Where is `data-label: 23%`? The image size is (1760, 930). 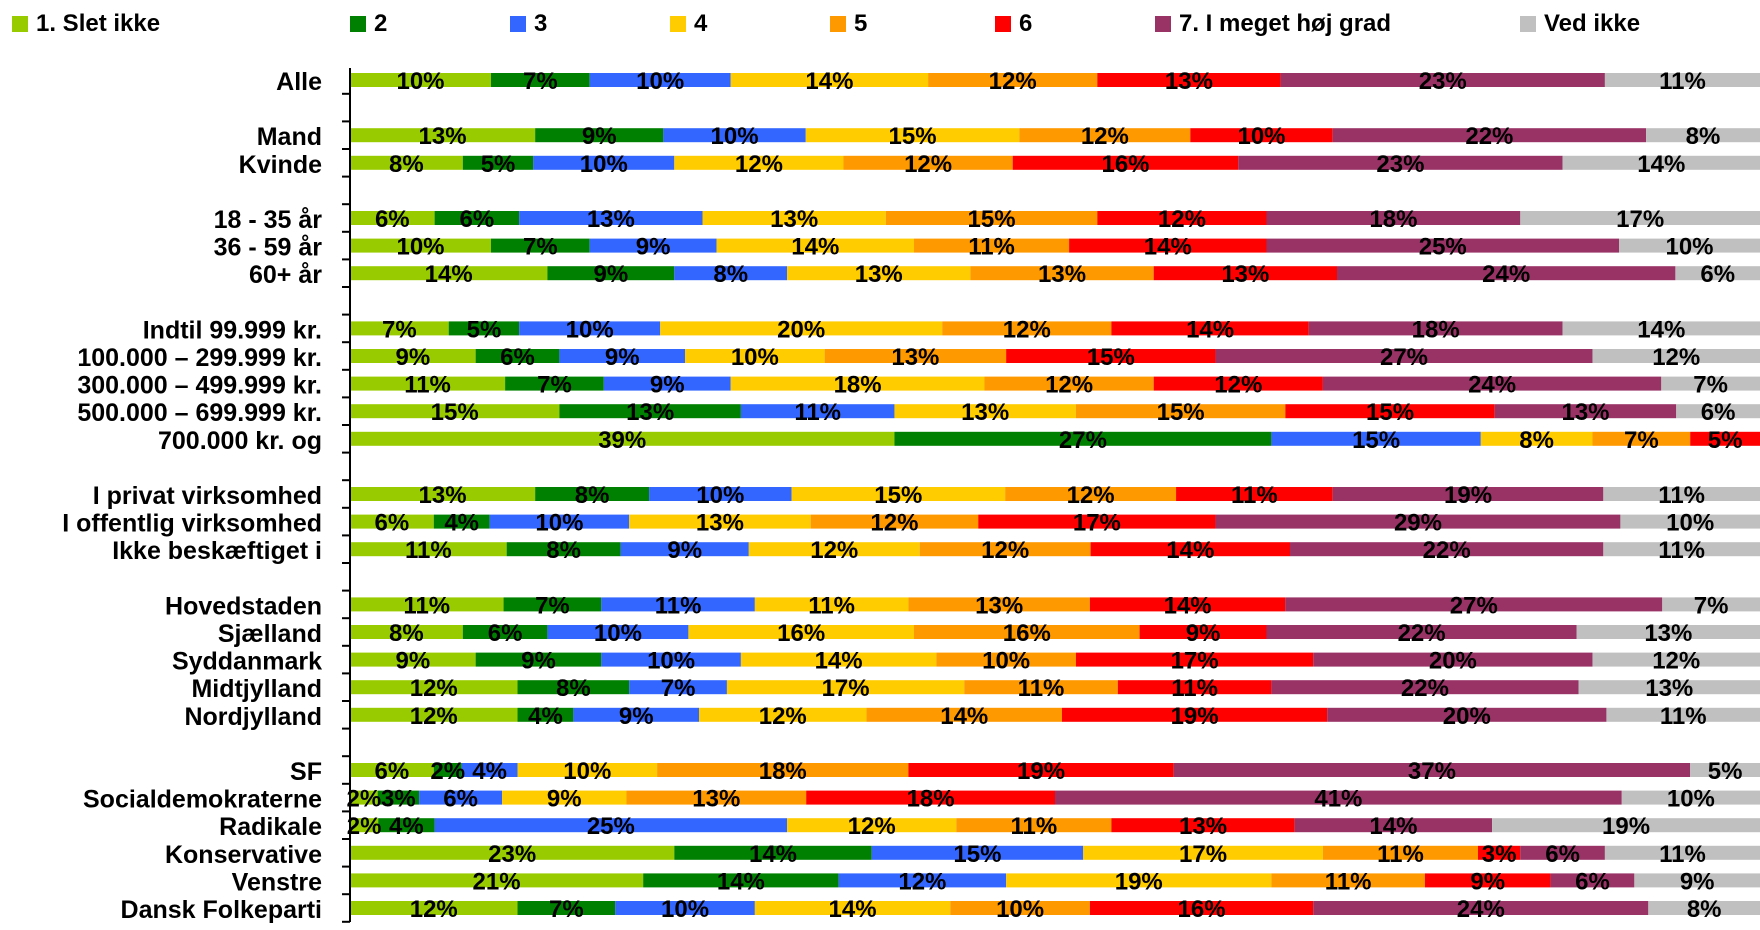
data-label: 23% is located at coordinates (512, 854).